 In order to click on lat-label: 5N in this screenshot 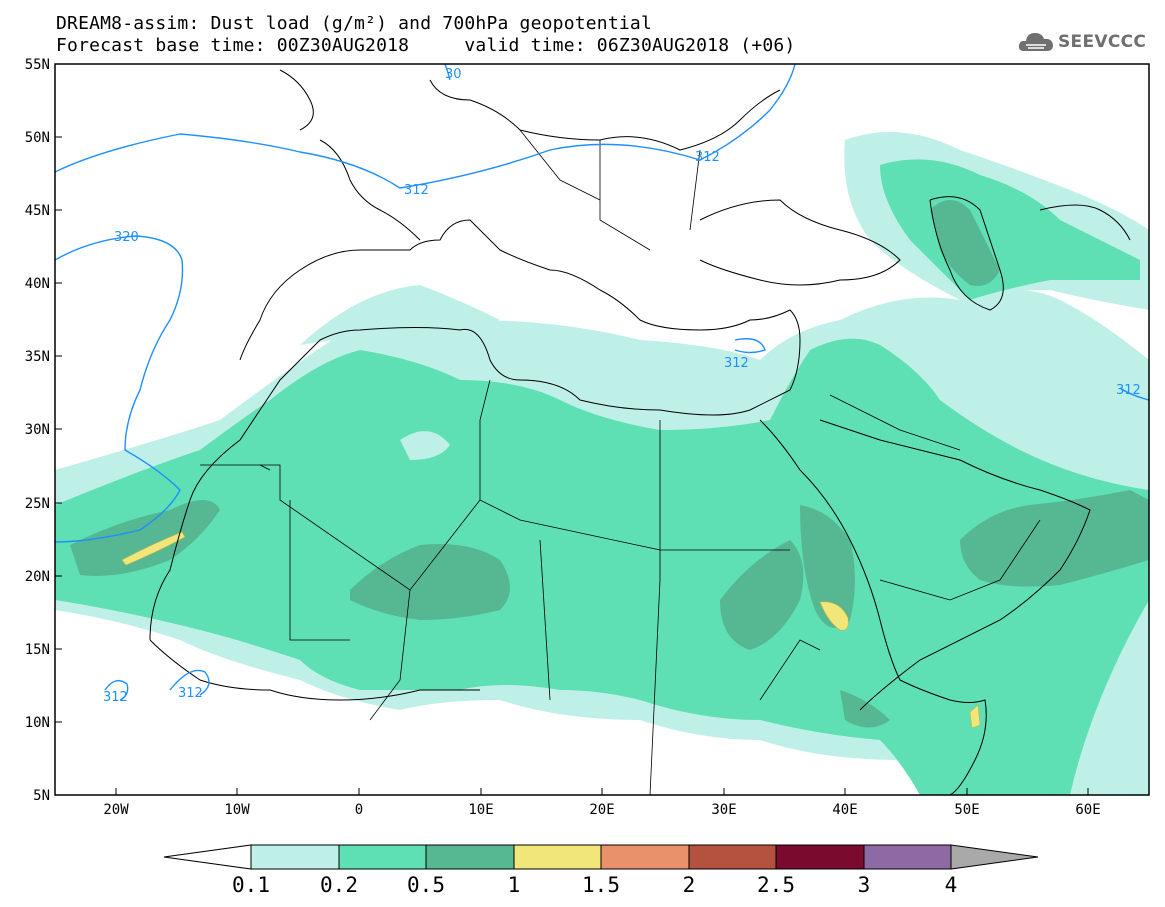, I will do `click(41, 796)`.